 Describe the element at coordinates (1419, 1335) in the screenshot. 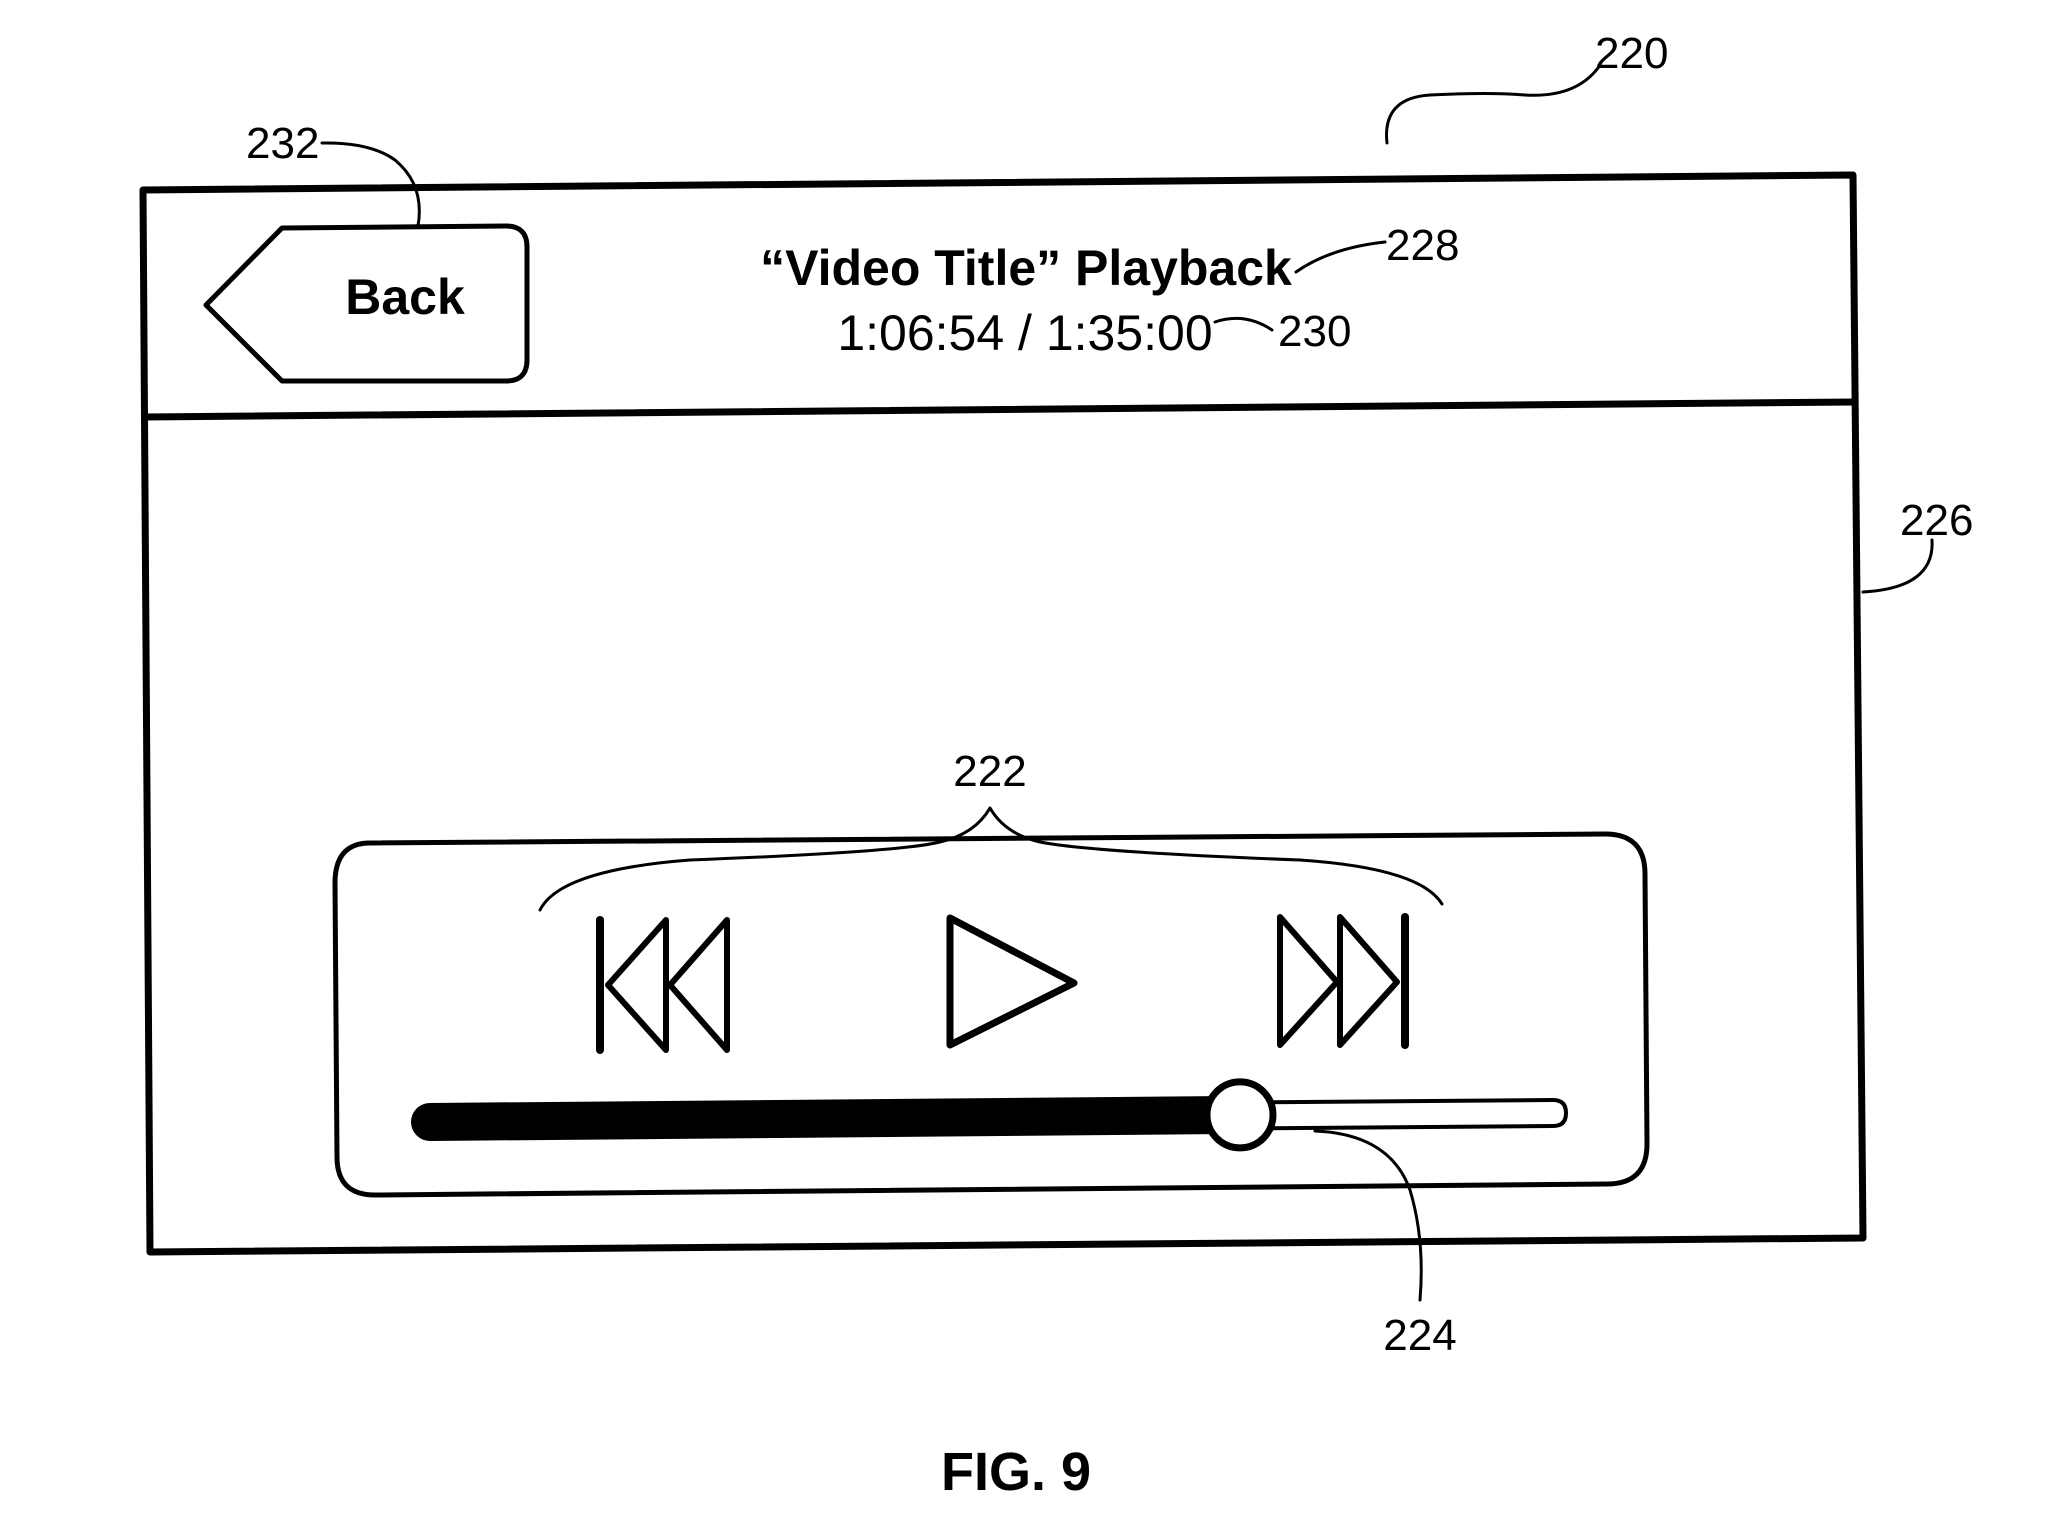

I see `ref-224: 224` at that location.